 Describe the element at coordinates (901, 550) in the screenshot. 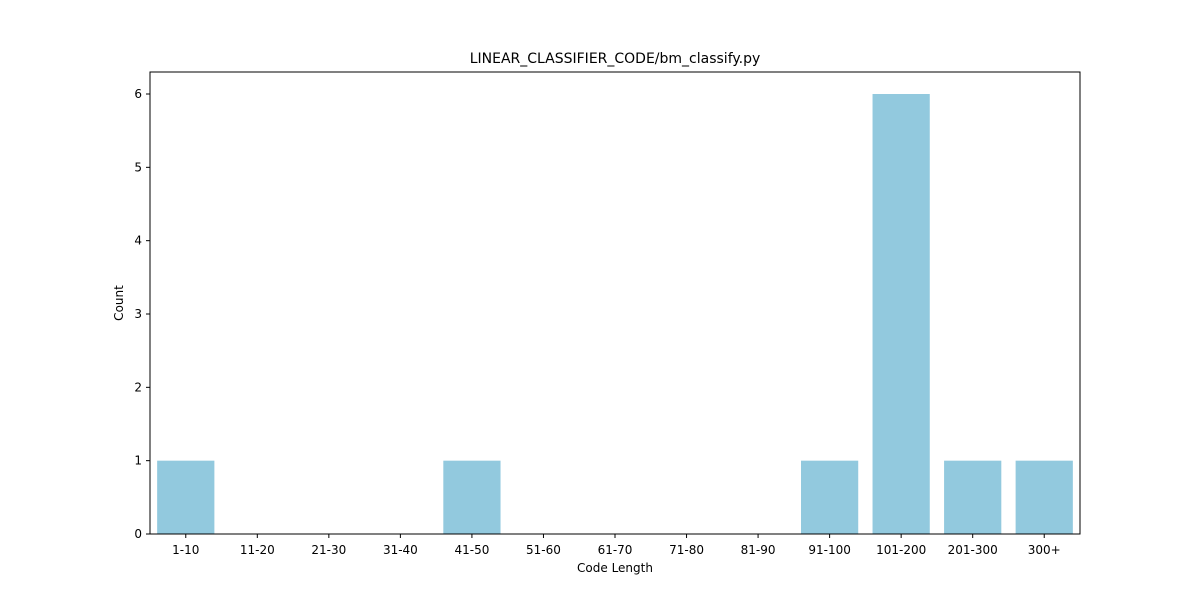

I see `x-tick-label: 101-200` at that location.